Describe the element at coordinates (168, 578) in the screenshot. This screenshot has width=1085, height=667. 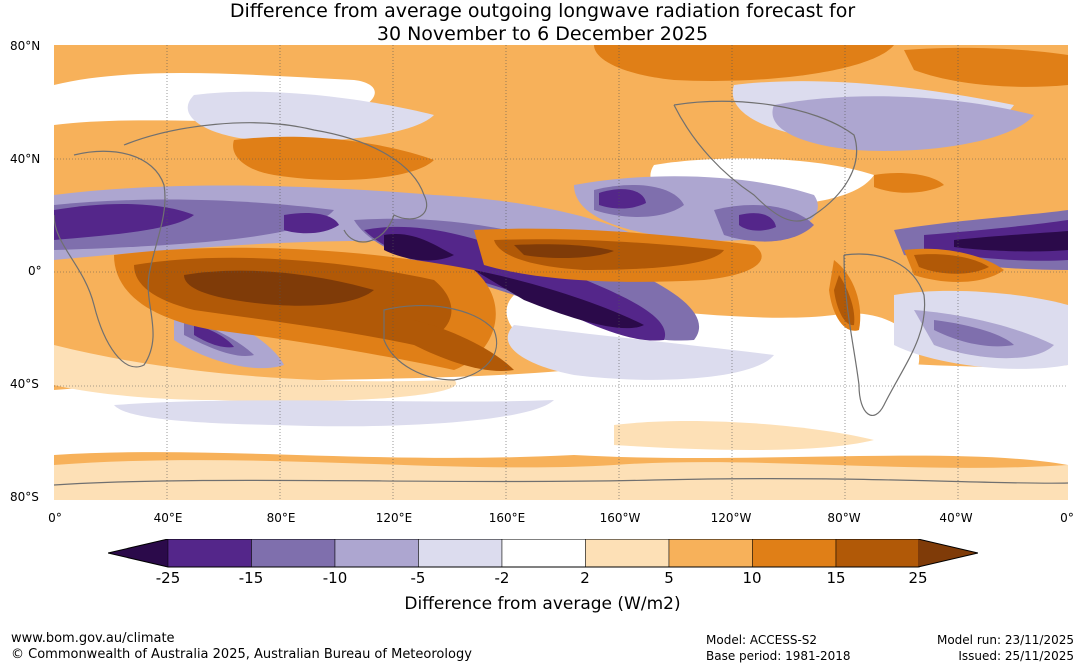
I see `colorbar-tick-label: -25` at that location.